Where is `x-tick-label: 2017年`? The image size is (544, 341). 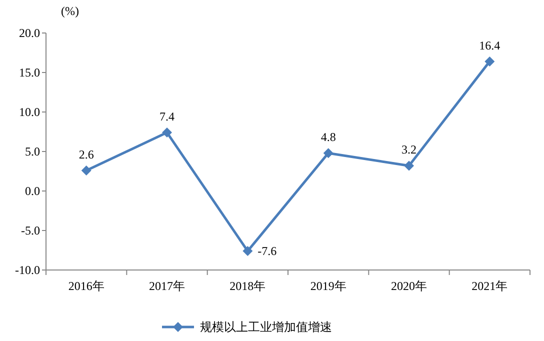 x-tick-label: 2017年 is located at coordinates (167, 286).